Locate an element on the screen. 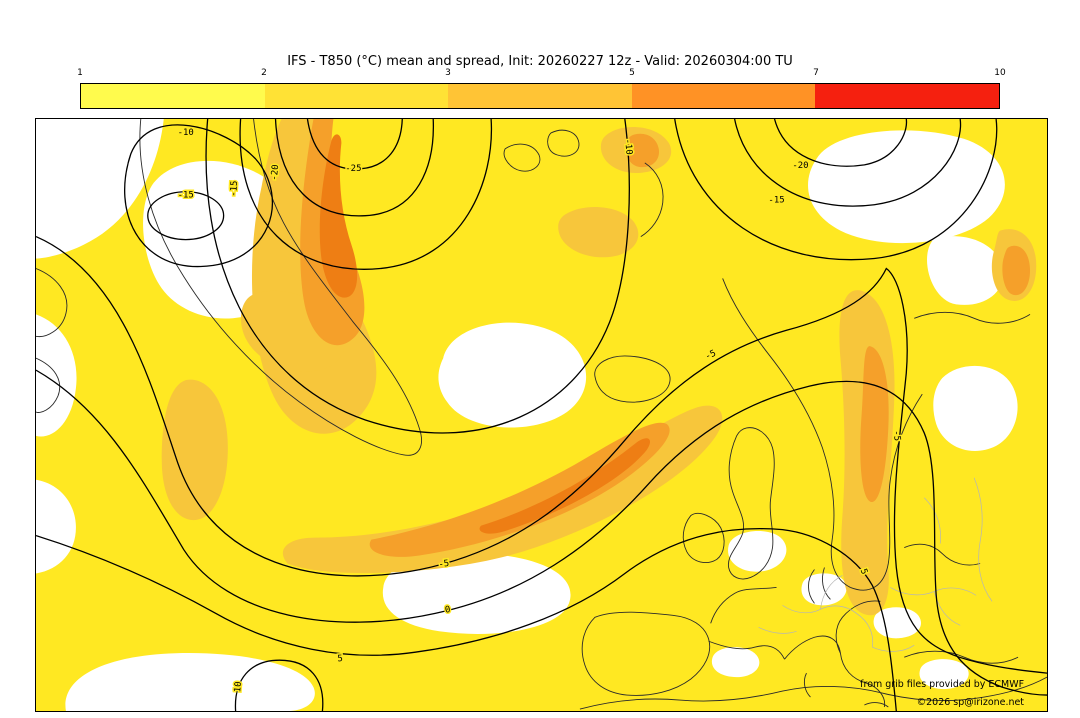 The height and width of the screenshot is (718, 1080). colorbar is located at coordinates (540, 96).